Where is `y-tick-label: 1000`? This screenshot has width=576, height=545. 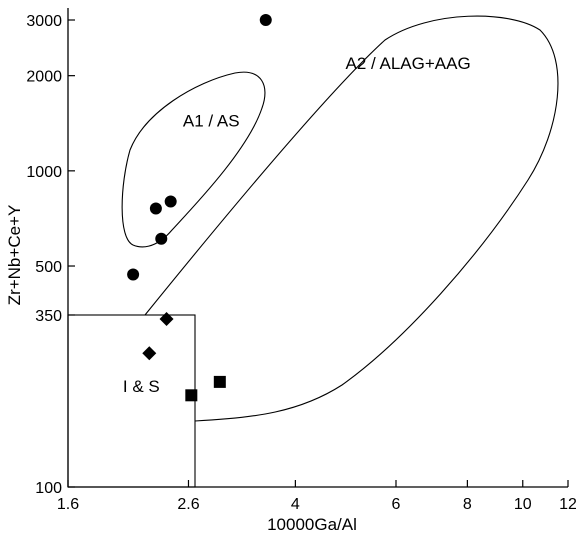
y-tick-label: 1000 is located at coordinates (44, 172).